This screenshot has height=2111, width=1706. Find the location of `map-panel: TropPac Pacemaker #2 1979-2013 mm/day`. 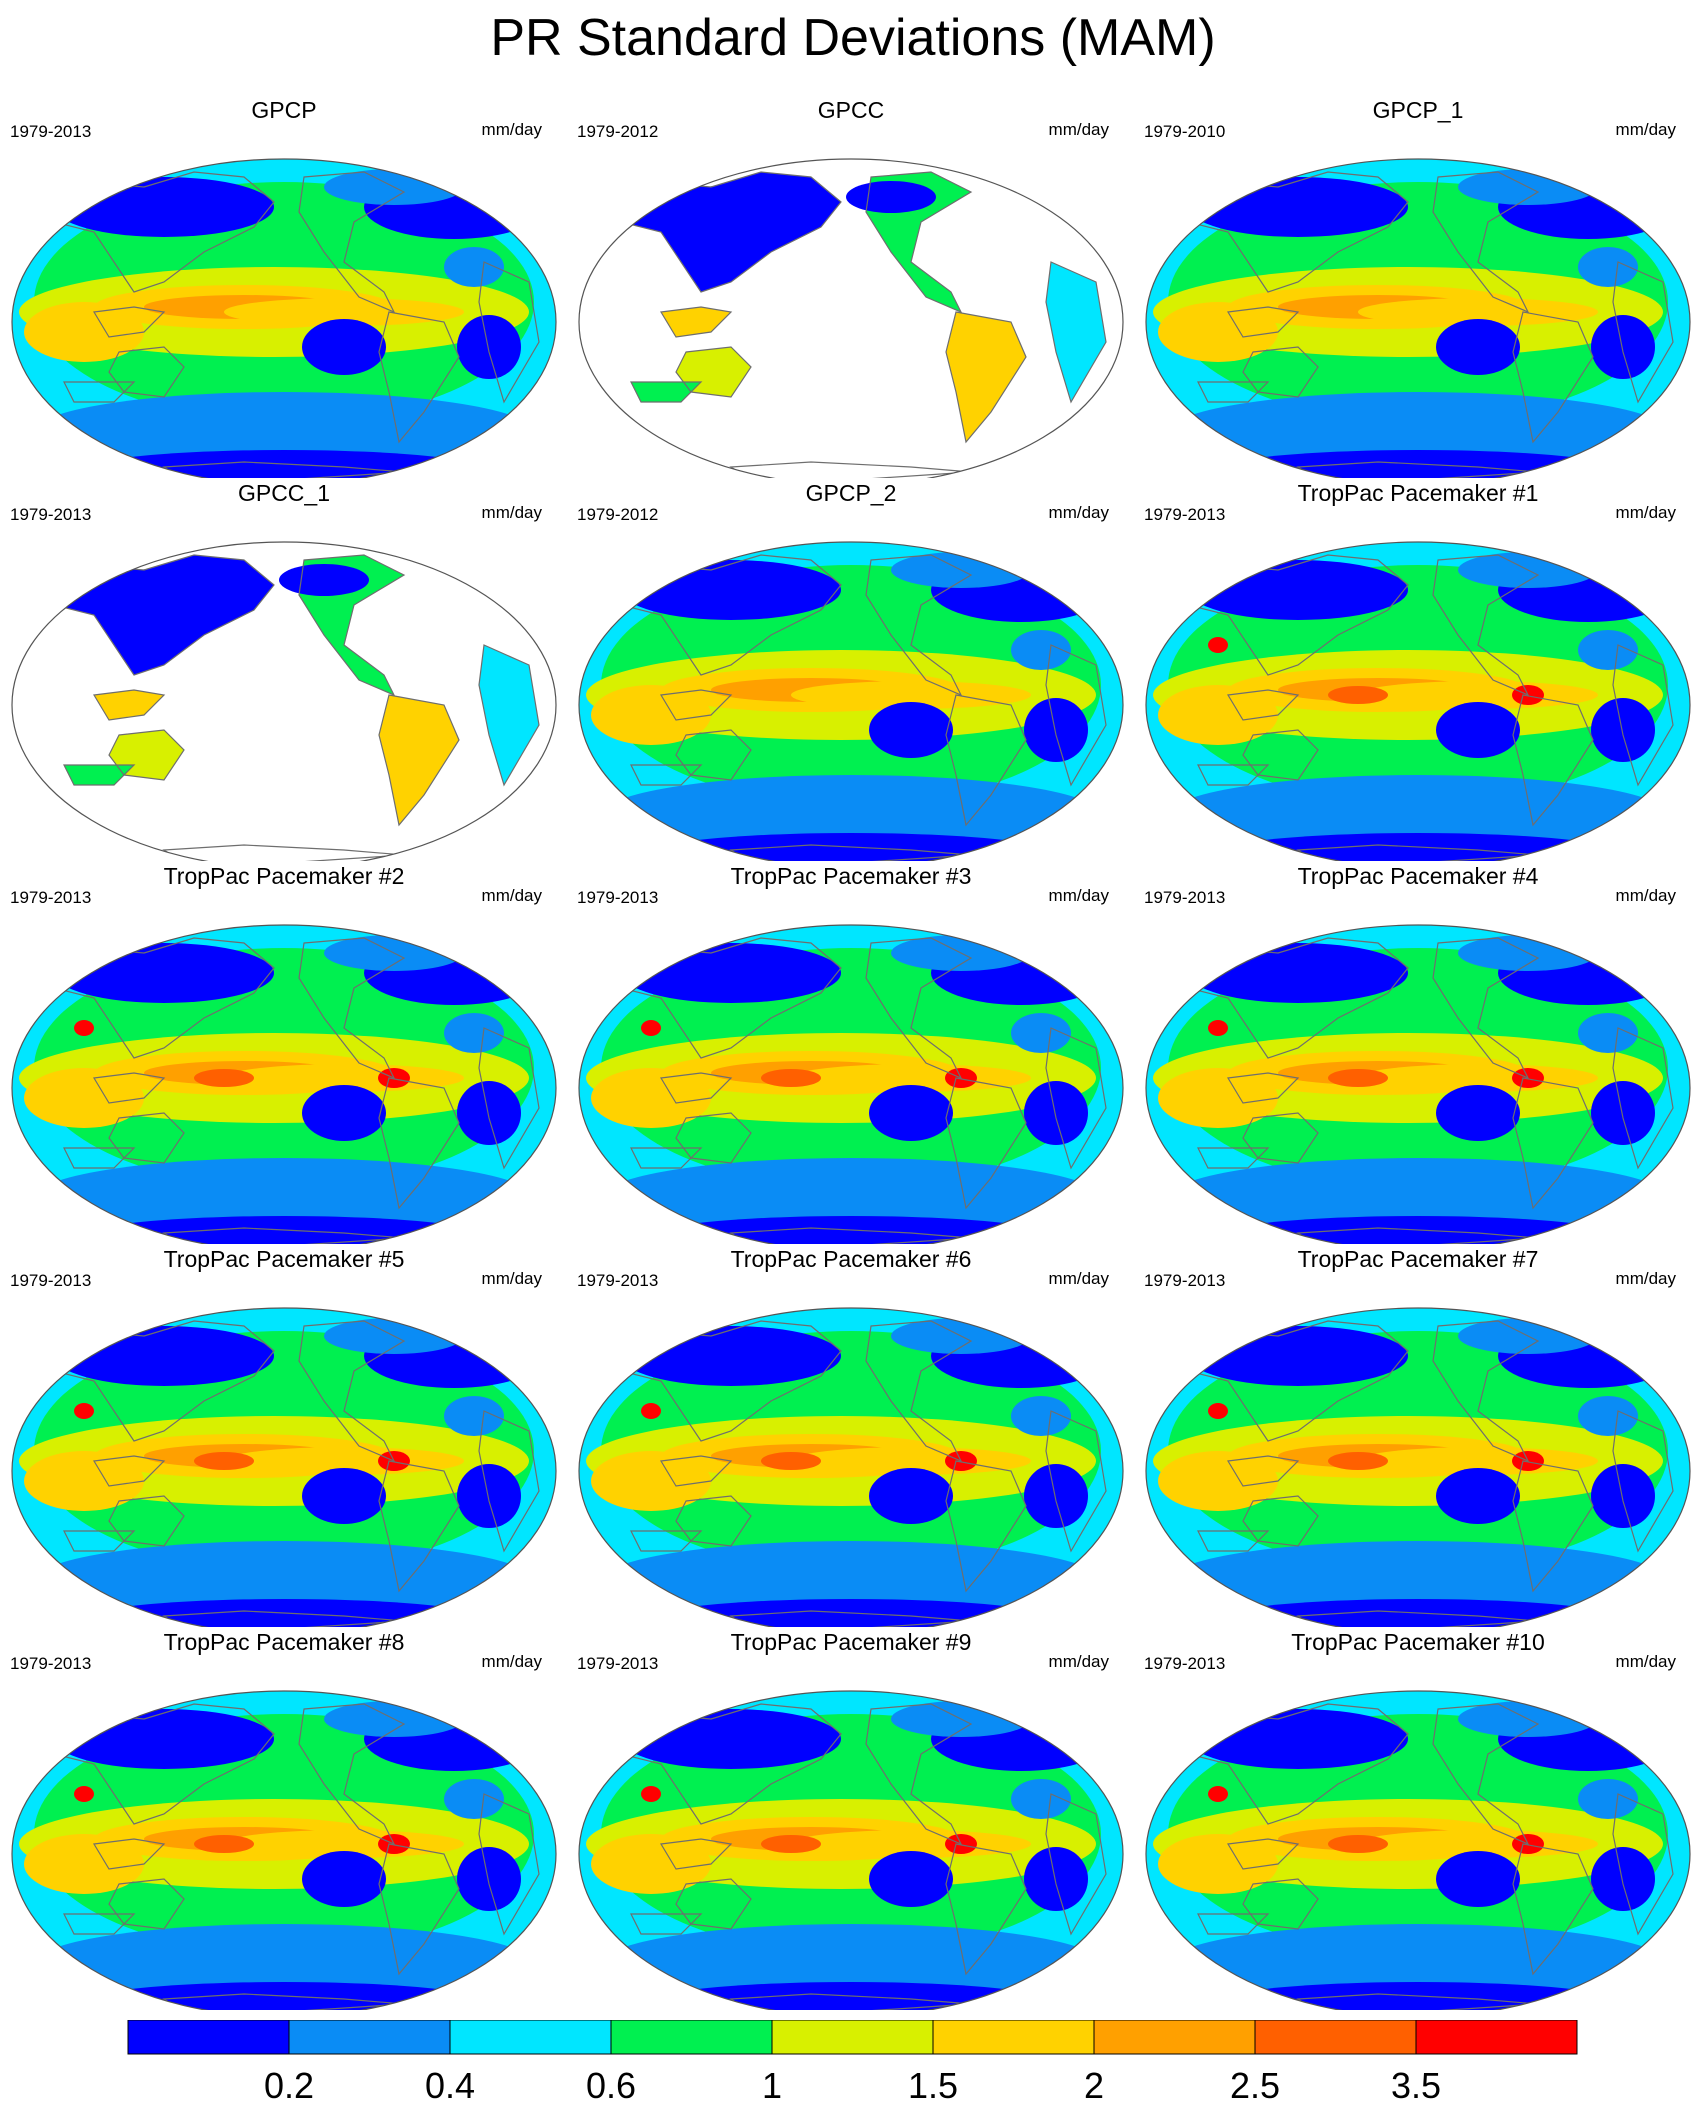

map-panel: TropPac Pacemaker #2 1979-2013 mm/day is located at coordinates (284, 1053).